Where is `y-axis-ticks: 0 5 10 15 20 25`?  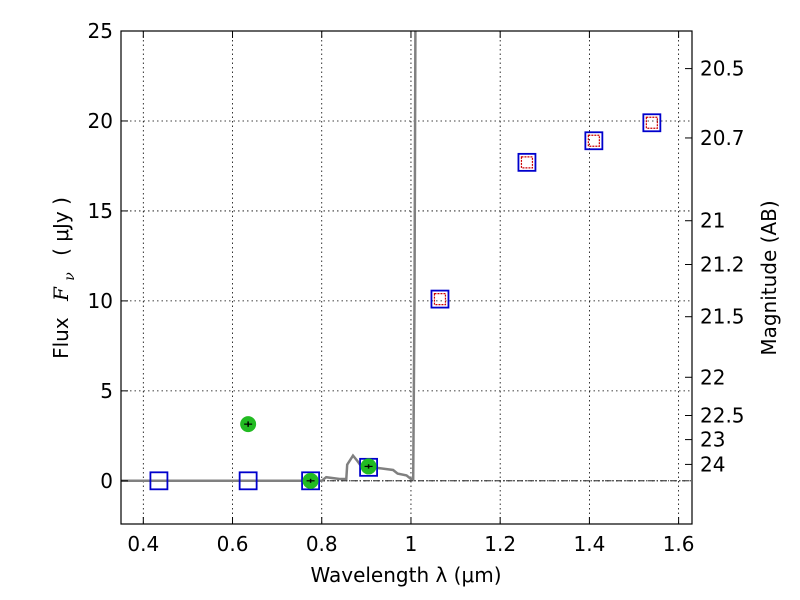 y-axis-ticks: 0 5 10 15 20 25 is located at coordinates (108, 256).